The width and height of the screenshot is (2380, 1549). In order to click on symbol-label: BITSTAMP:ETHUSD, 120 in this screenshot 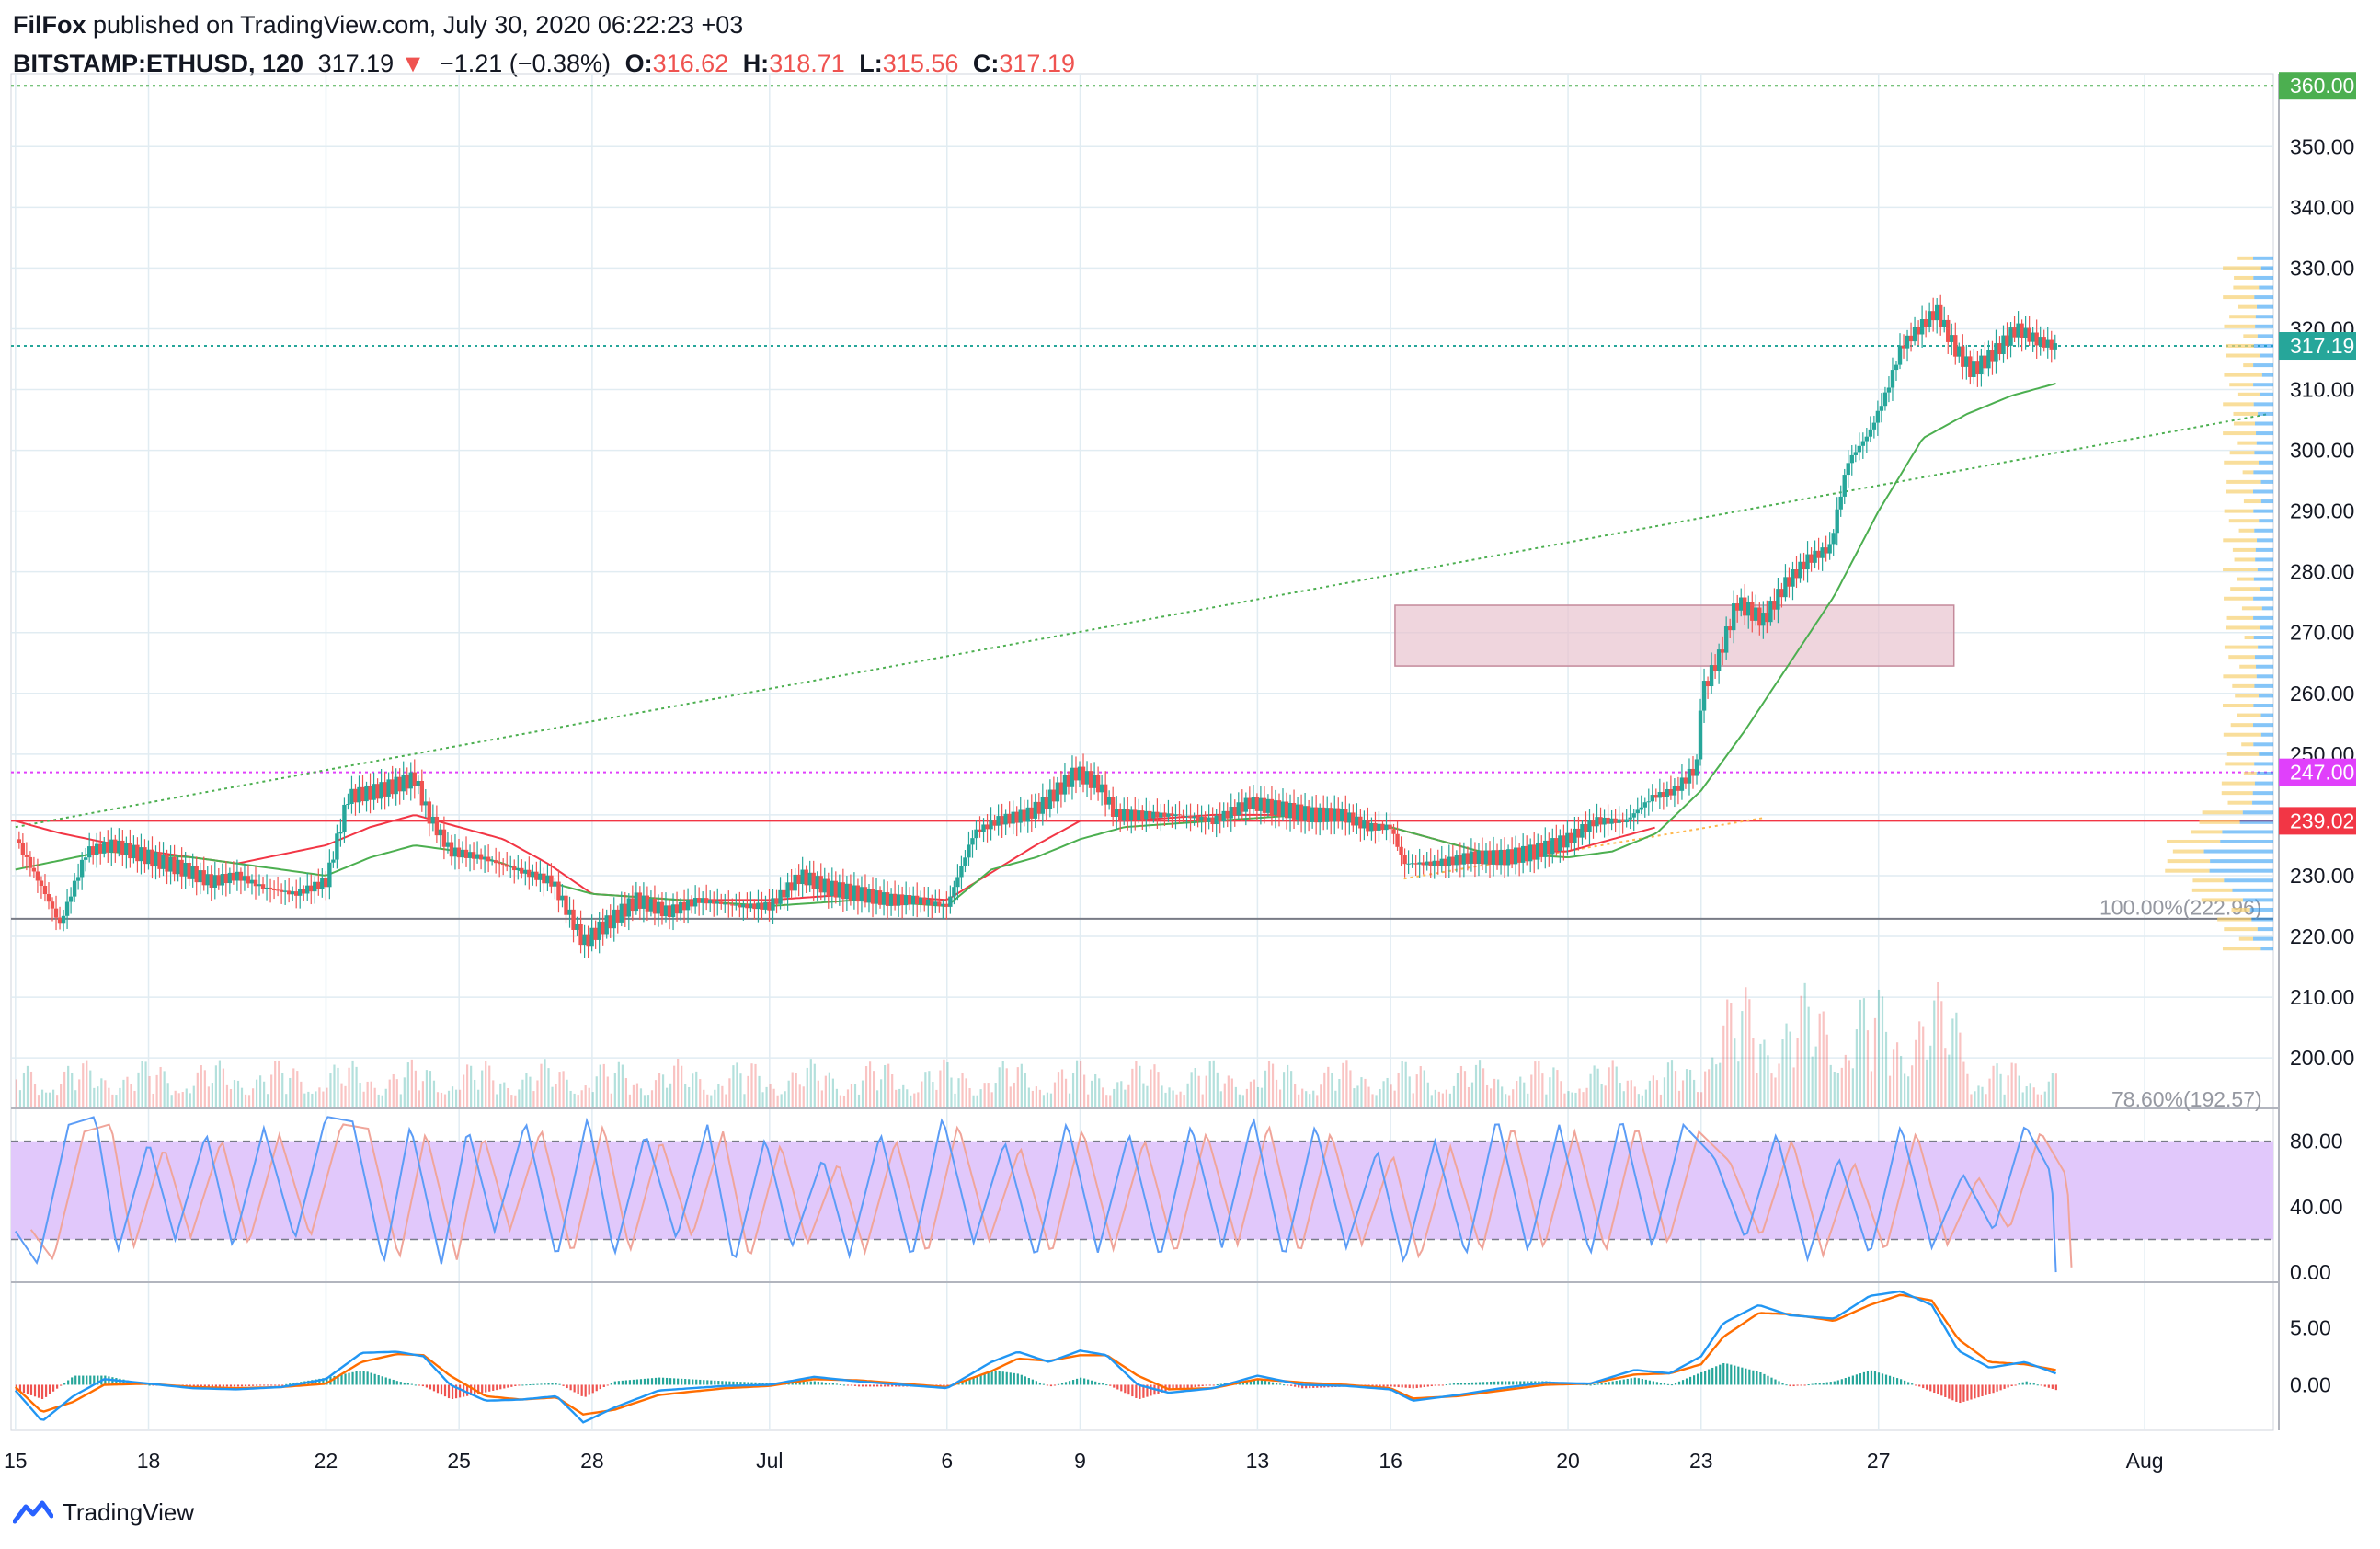, I will do `click(158, 63)`.